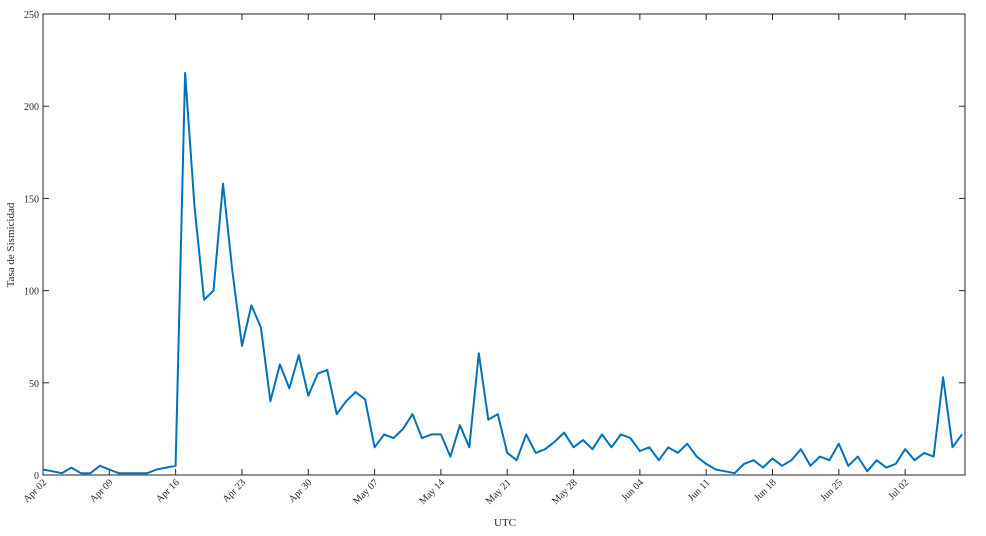 The image size is (986, 536). I want to click on x-tick-label: Jun 04, so click(633, 490).